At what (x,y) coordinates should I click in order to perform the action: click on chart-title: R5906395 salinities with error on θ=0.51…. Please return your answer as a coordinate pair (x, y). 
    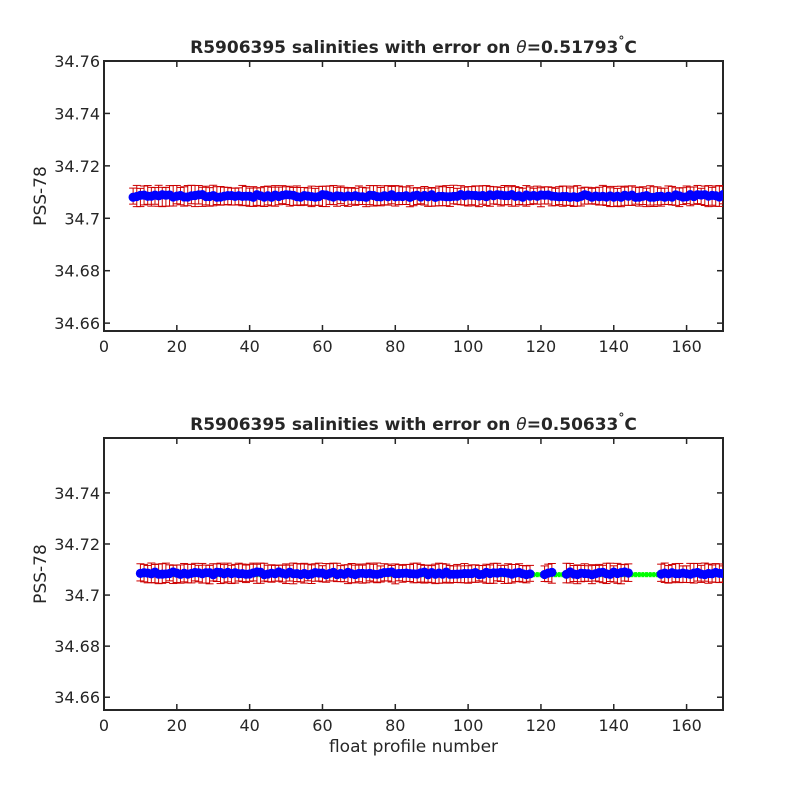
    Looking at the image, I should click on (413, 46).